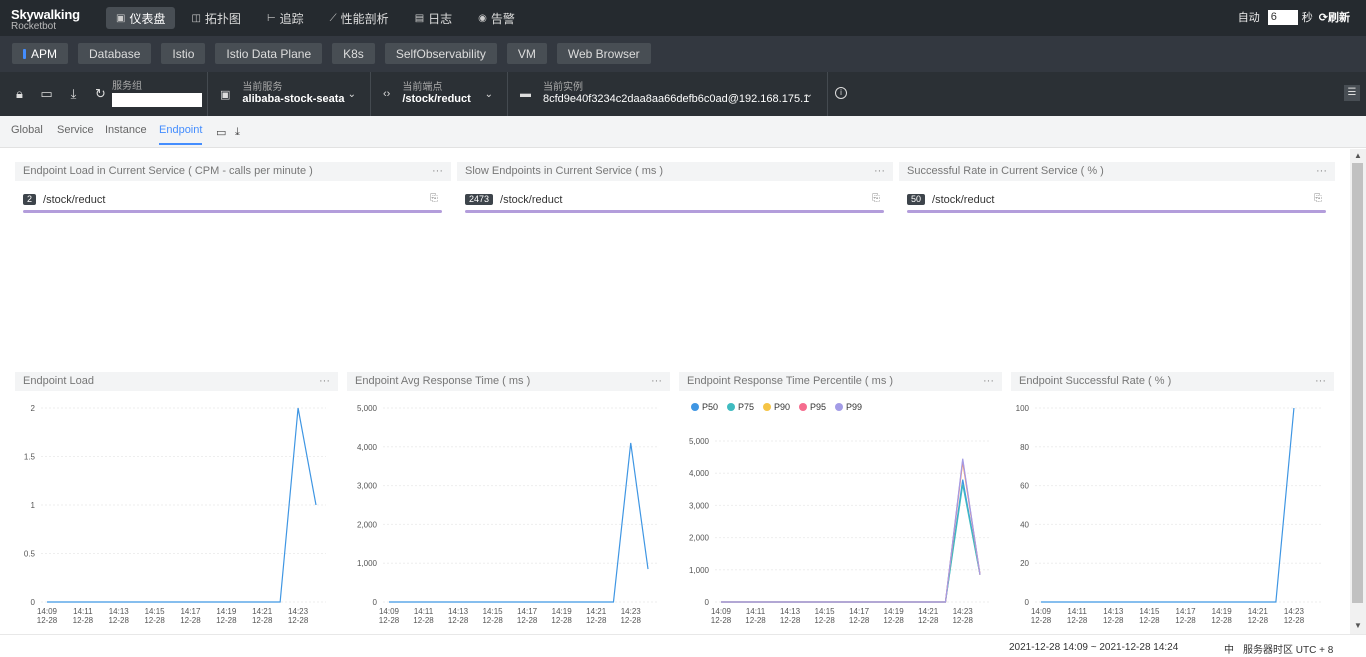  I want to click on interval-unit: 秒, so click(1307, 18).